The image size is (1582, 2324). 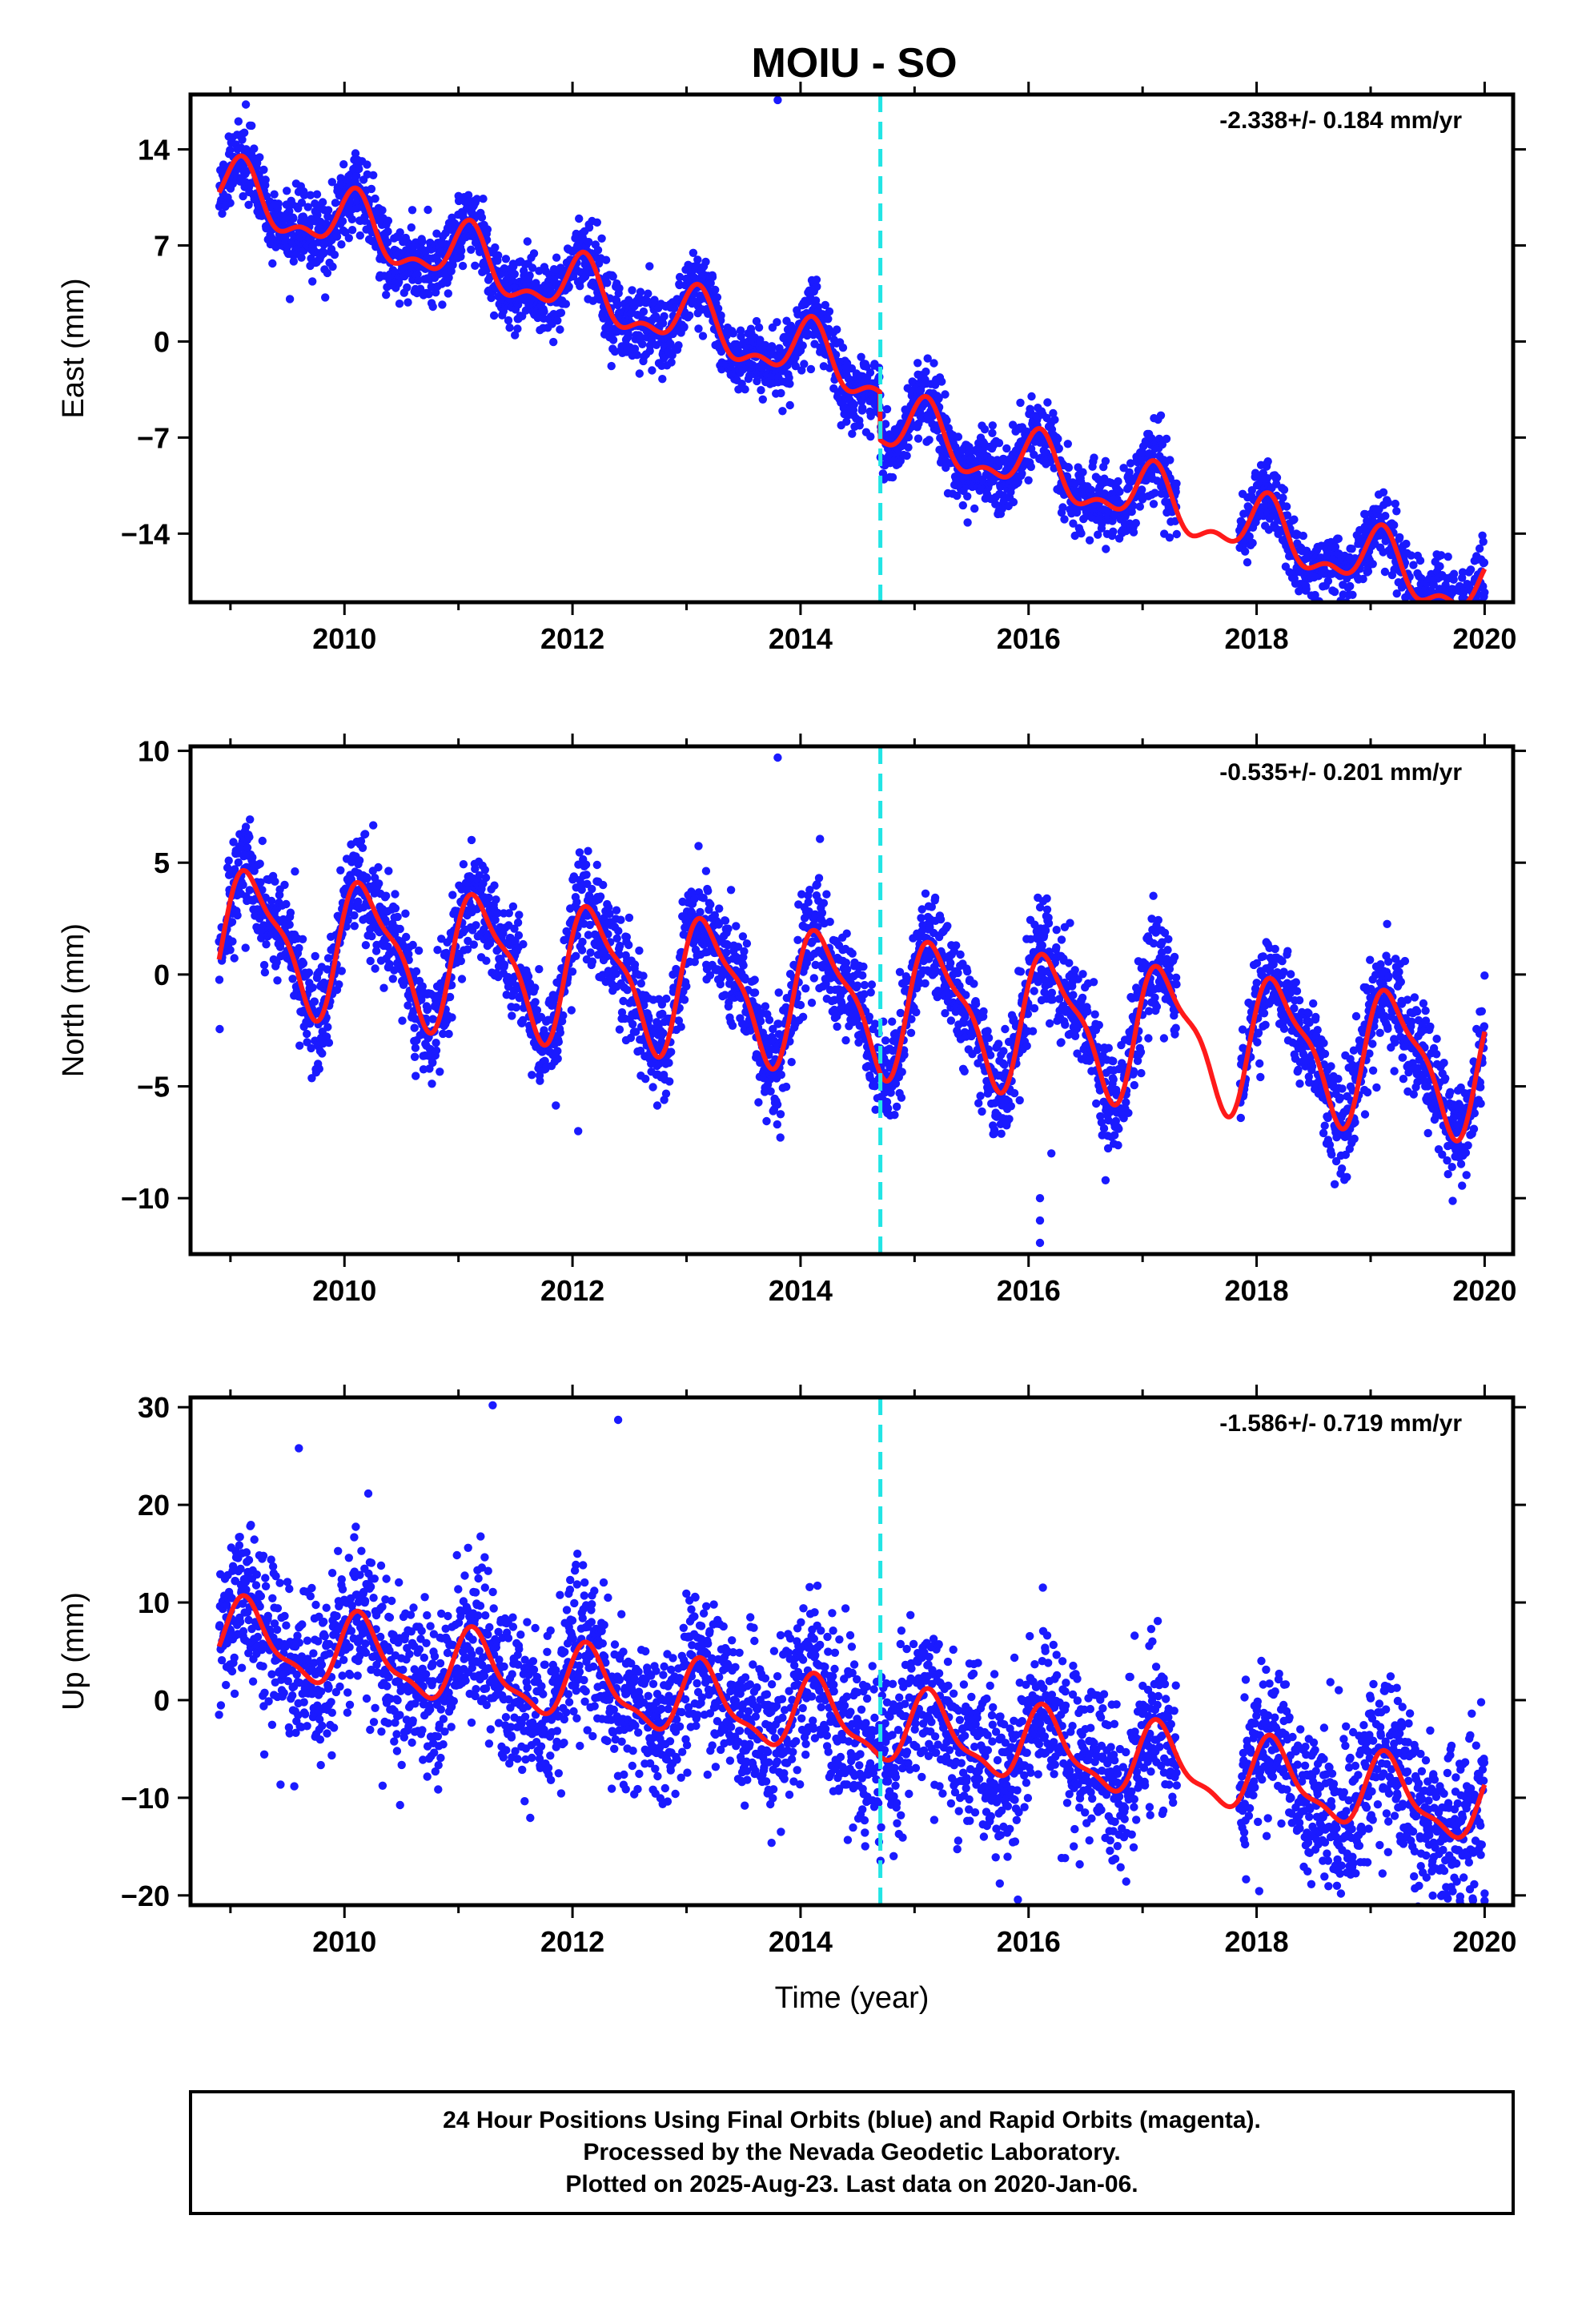 I want to click on east-outlier-point, so click(x=778, y=100).